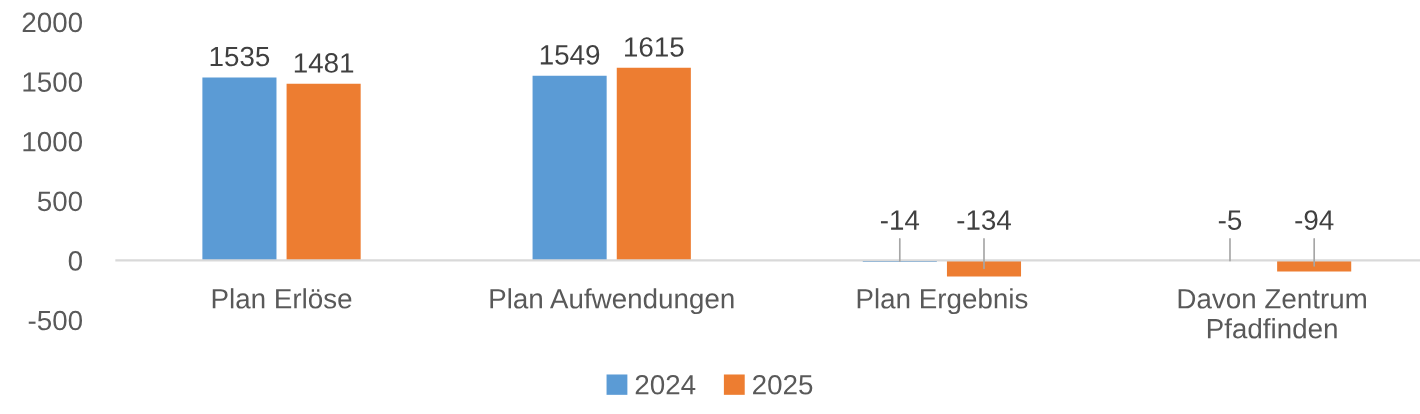 This screenshot has height=414, width=1420. What do you see at coordinates (665, 384) in the screenshot?
I see `legend-label: 2024` at bounding box center [665, 384].